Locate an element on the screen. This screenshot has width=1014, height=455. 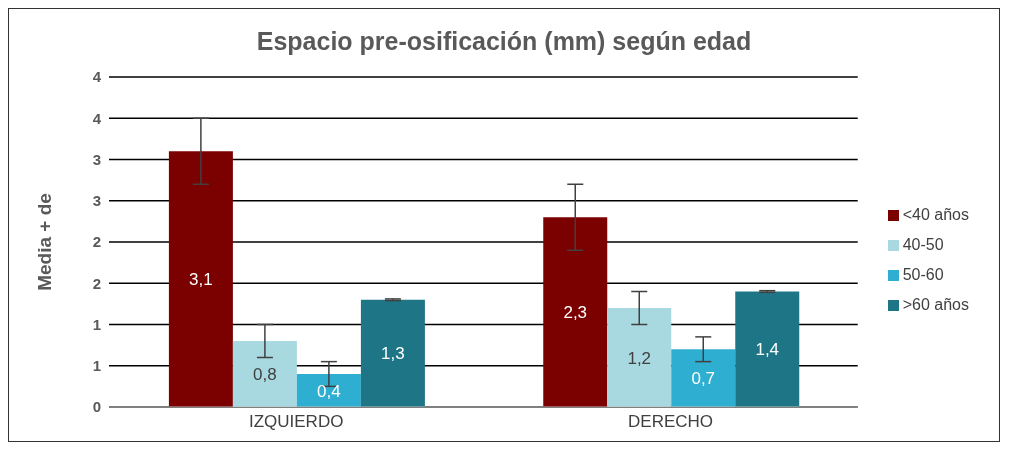
data-label: 2,3 is located at coordinates (575, 313).